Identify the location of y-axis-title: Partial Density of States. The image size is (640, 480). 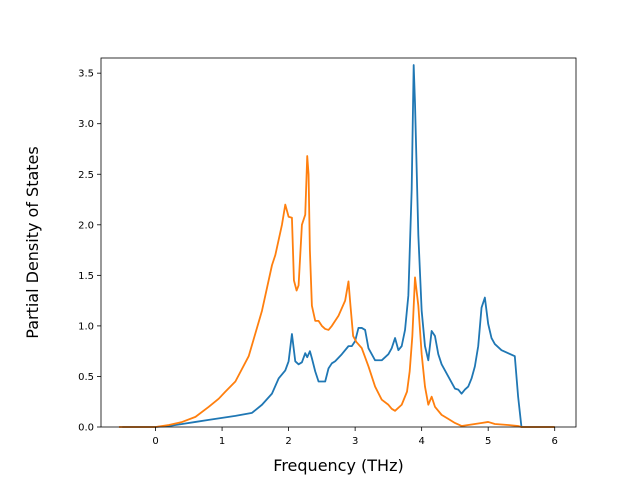
(32, 242).